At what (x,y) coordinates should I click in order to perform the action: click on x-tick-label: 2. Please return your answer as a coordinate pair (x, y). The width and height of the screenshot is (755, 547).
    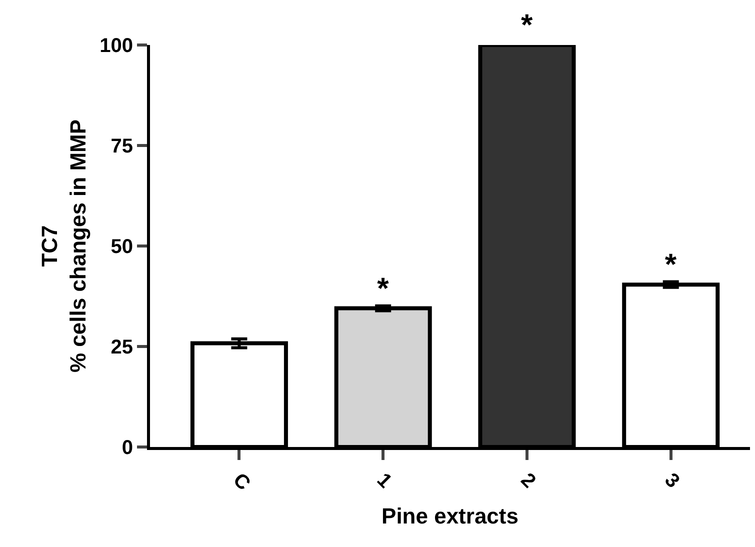
    Looking at the image, I should click on (528, 480).